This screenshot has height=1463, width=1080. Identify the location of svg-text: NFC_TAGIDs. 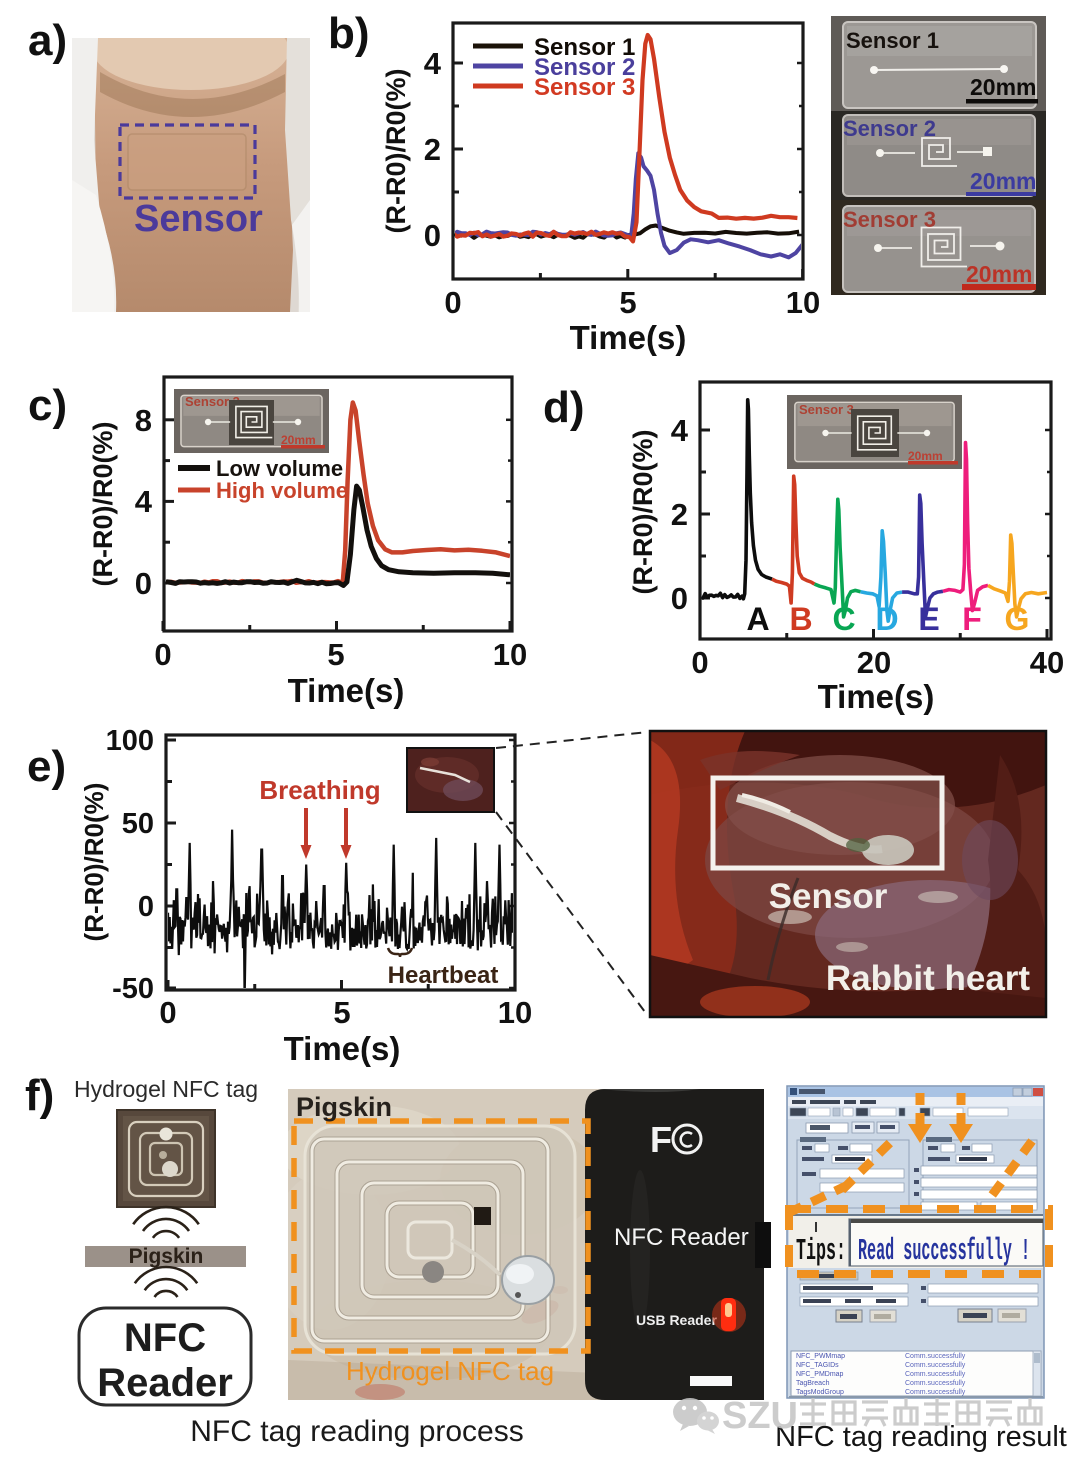
(817, 1365).